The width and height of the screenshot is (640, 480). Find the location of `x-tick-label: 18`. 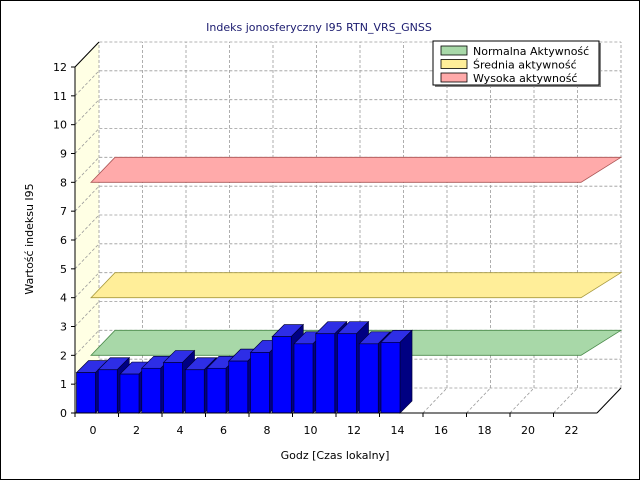

x-tick-label: 18 is located at coordinates (485, 430).